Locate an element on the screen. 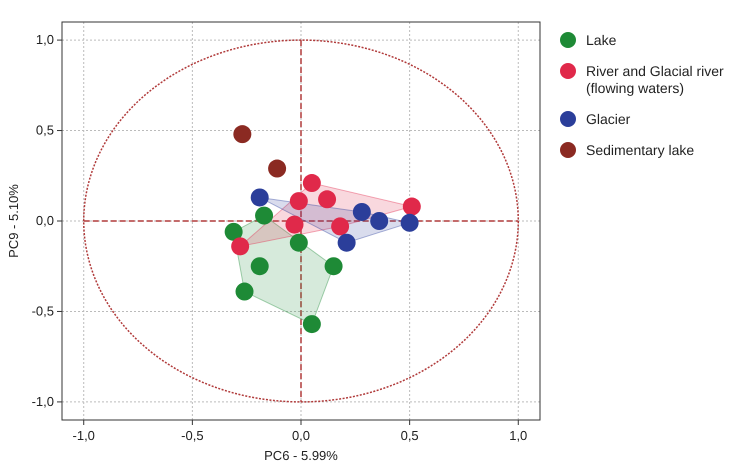 This screenshot has width=750, height=472. x-tick-label: -1,0 is located at coordinates (83, 435).